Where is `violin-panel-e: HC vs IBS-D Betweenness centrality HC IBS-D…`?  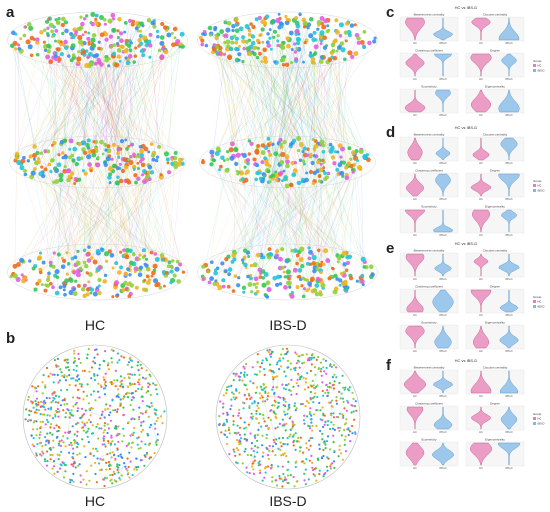
violin-panel-e: HC vs IBS-D Betweenness centrality HC IBS-D… is located at coordinates (472, 297).